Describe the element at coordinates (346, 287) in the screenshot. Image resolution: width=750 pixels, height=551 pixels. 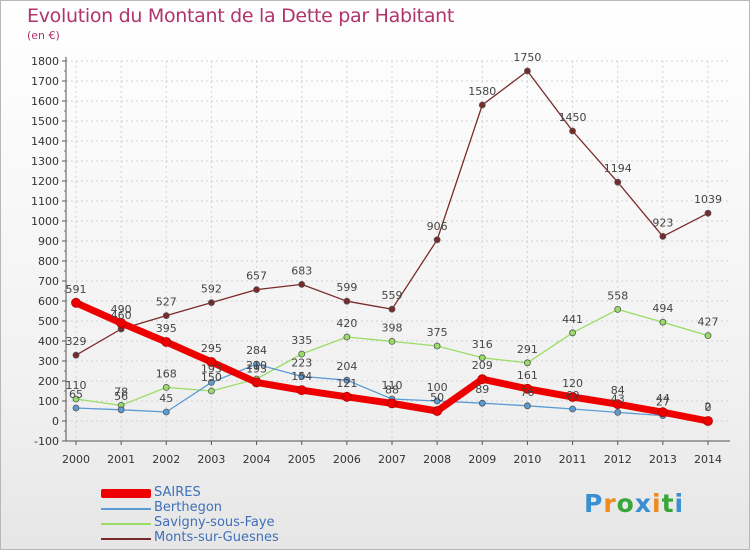
I see `data-label: 599` at that location.